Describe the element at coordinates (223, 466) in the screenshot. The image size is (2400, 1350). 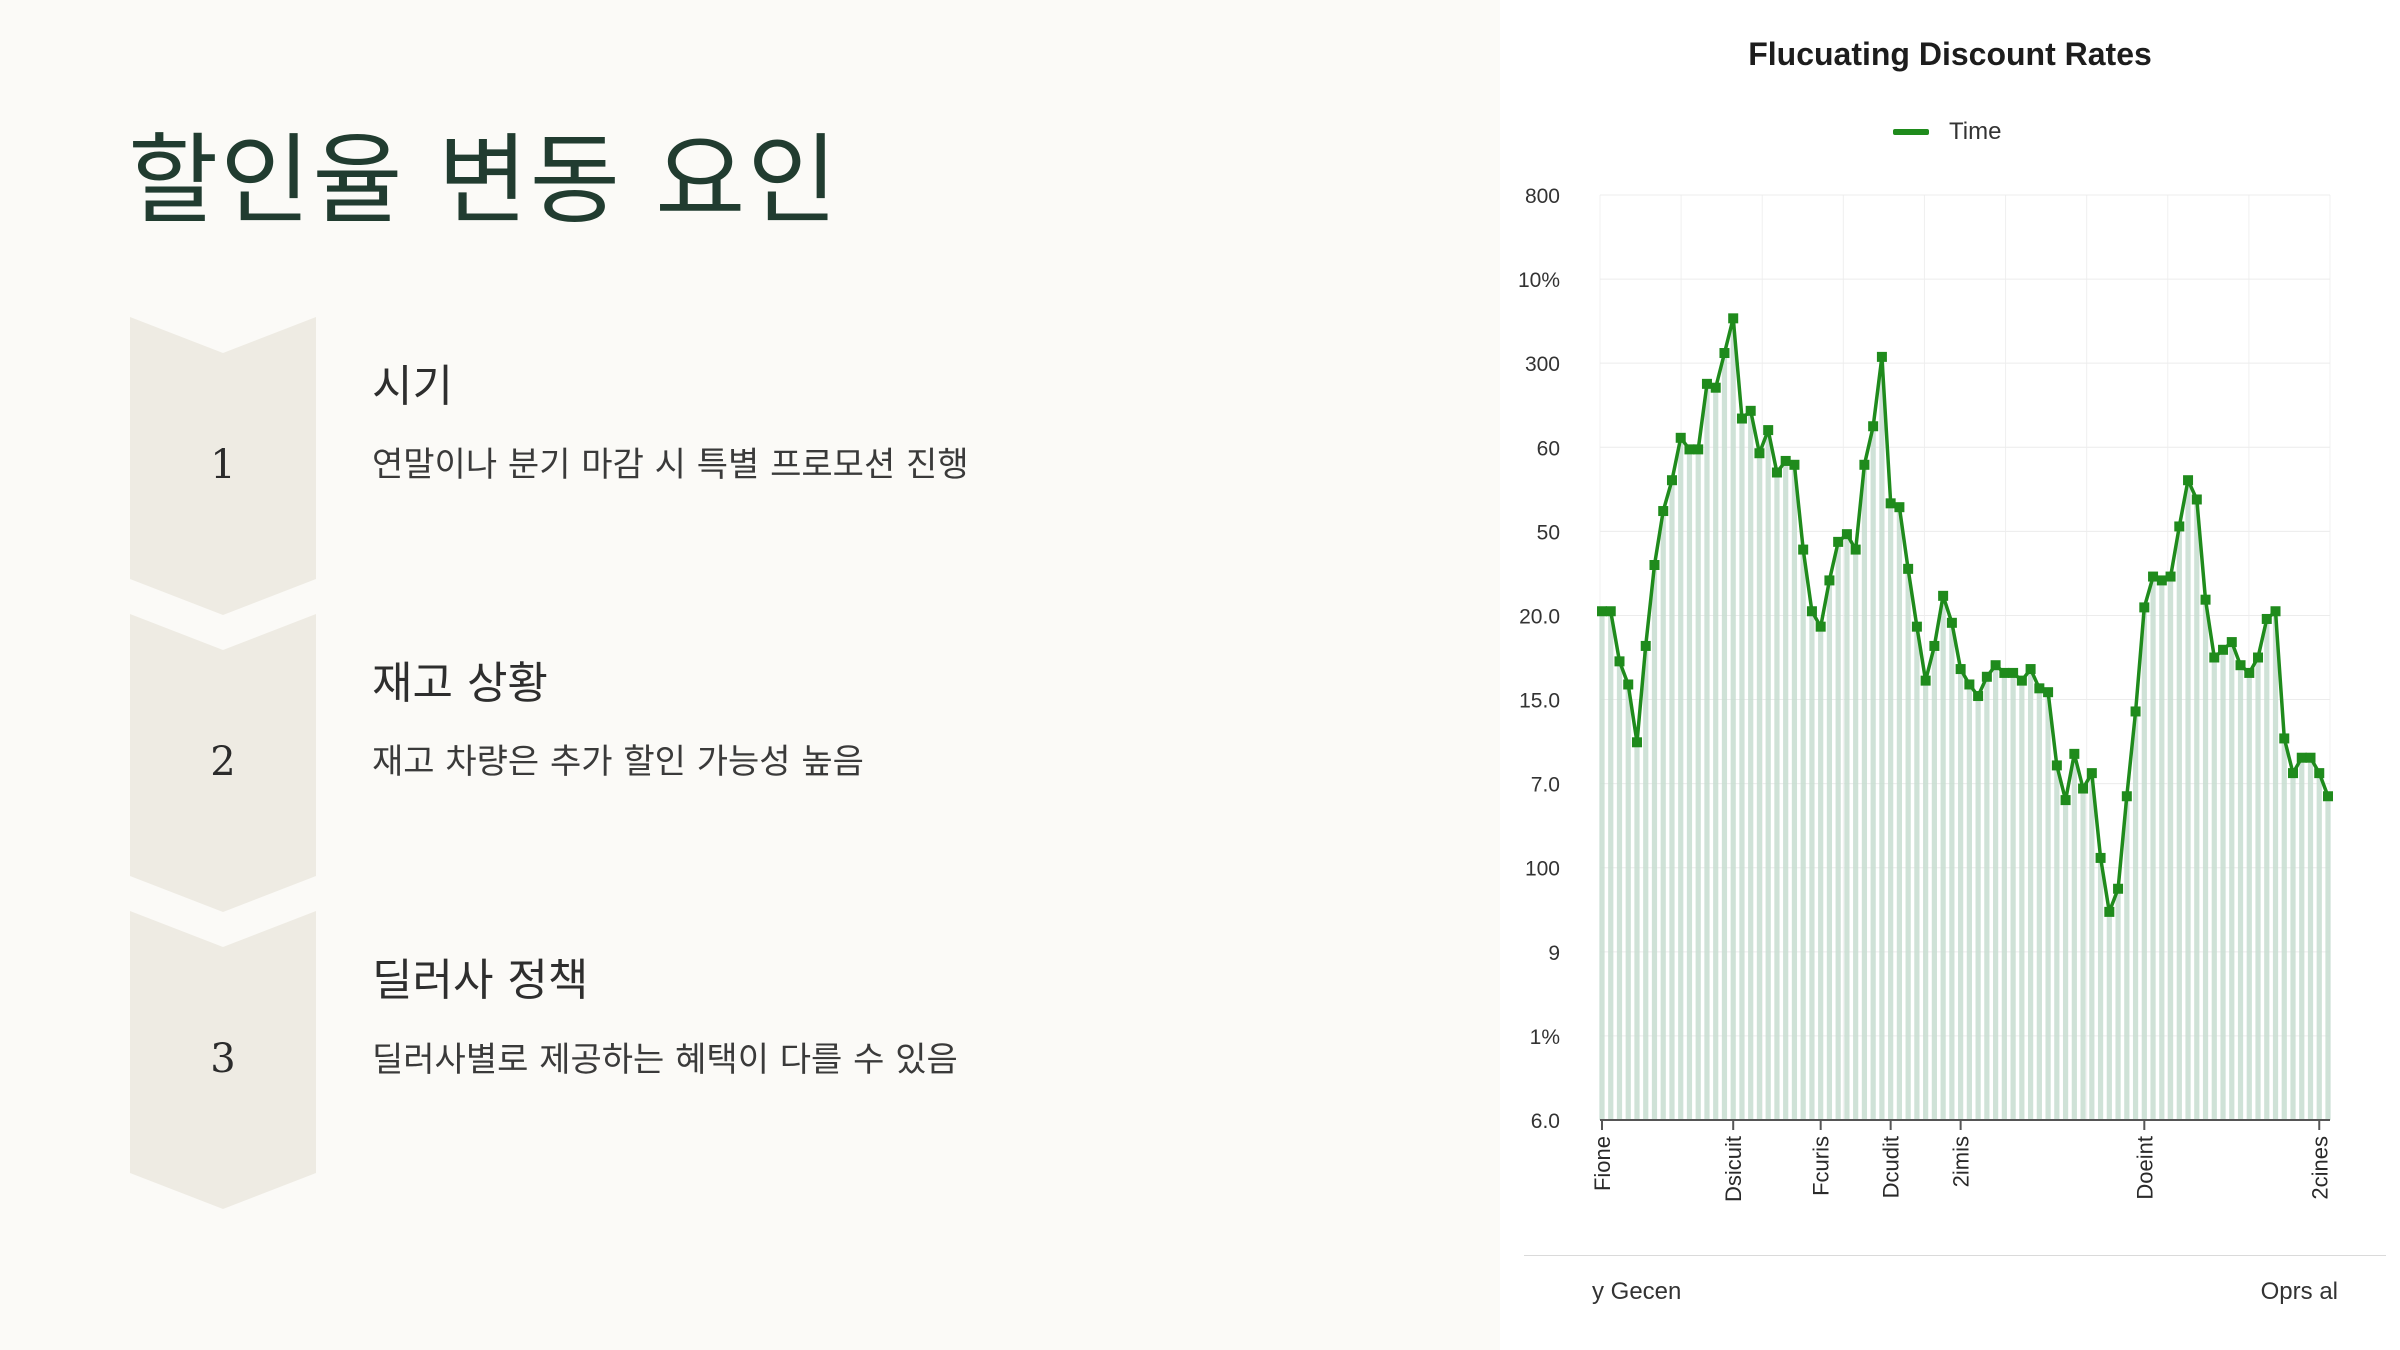
I see `step-1-chevron` at that location.